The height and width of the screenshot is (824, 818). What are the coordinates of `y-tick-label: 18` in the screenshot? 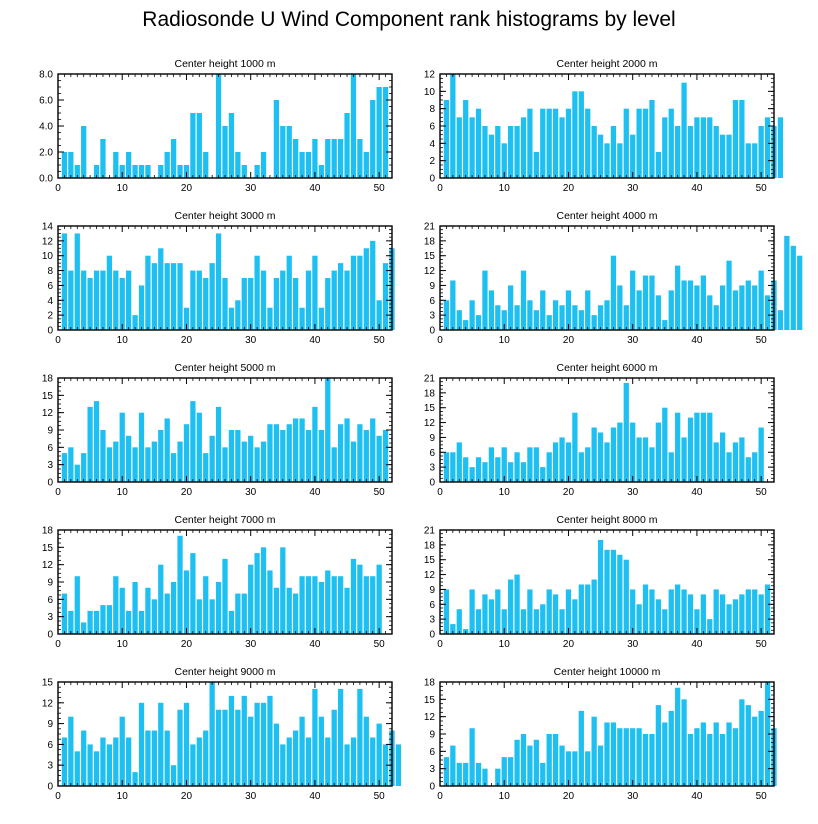 It's located at (430, 393).